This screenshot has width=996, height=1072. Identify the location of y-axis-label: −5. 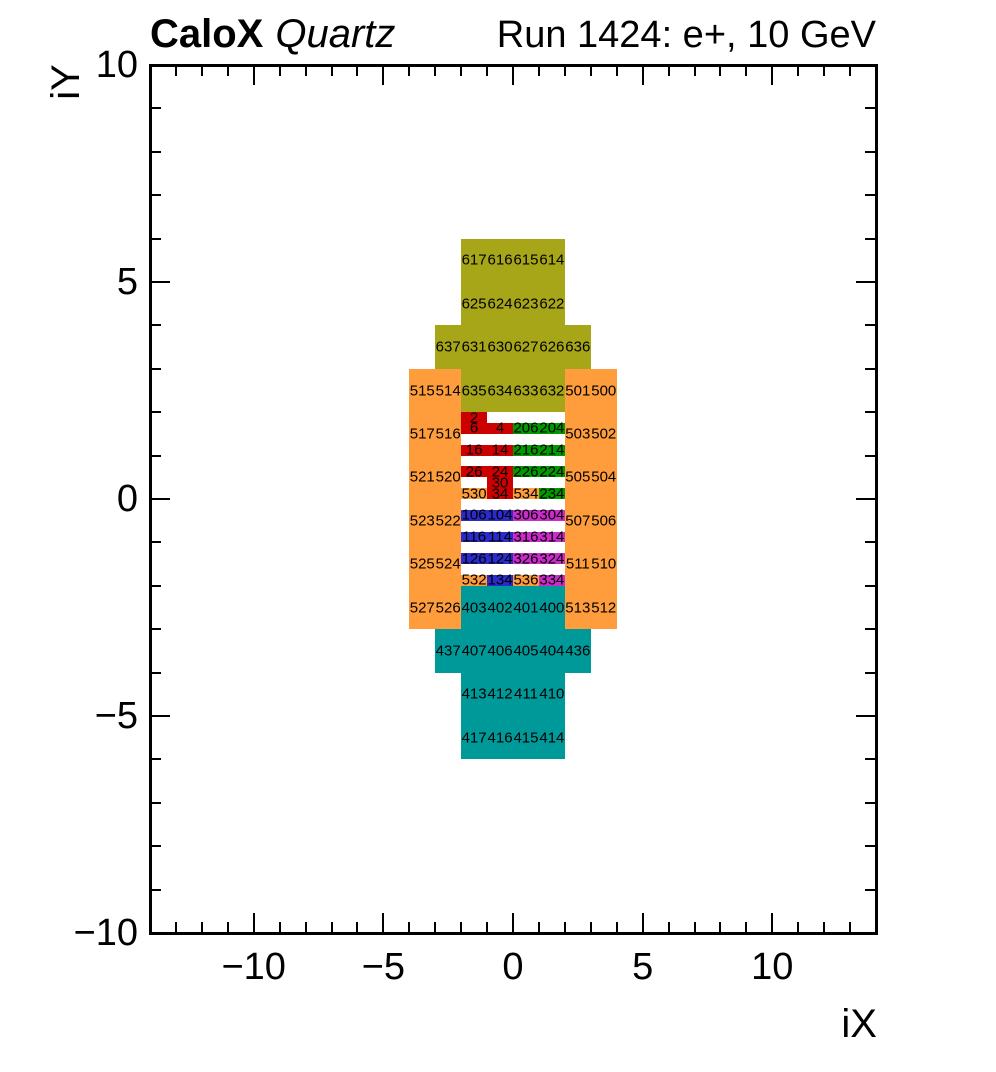
(116, 716).